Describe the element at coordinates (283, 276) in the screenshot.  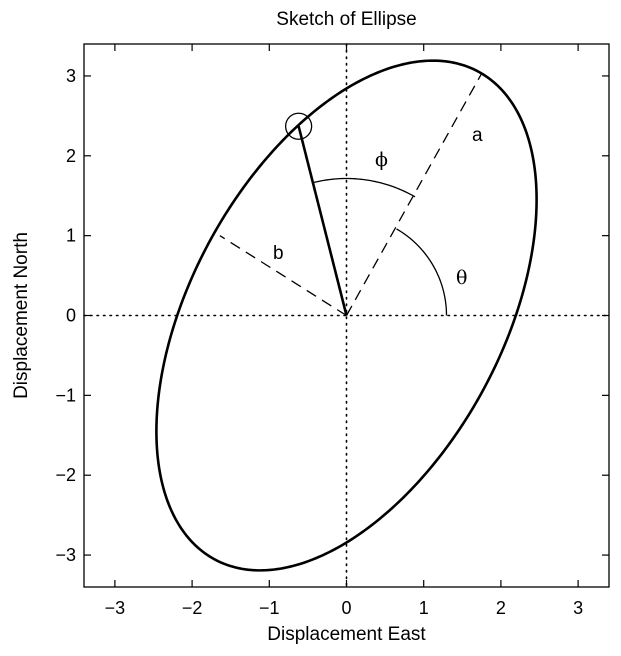
I see `semi-minor-axis` at that location.